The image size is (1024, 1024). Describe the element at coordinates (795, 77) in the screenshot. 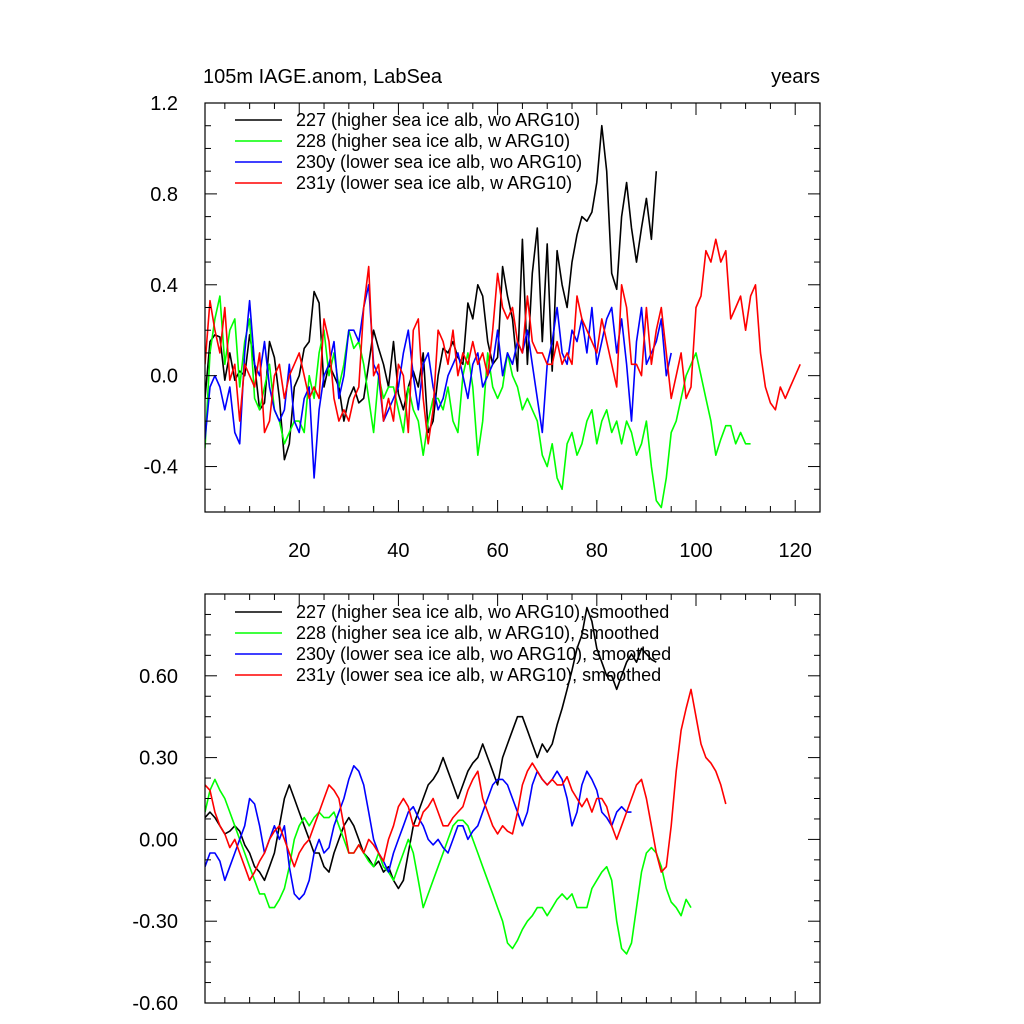

I see `top-chart-units-label: years` at that location.